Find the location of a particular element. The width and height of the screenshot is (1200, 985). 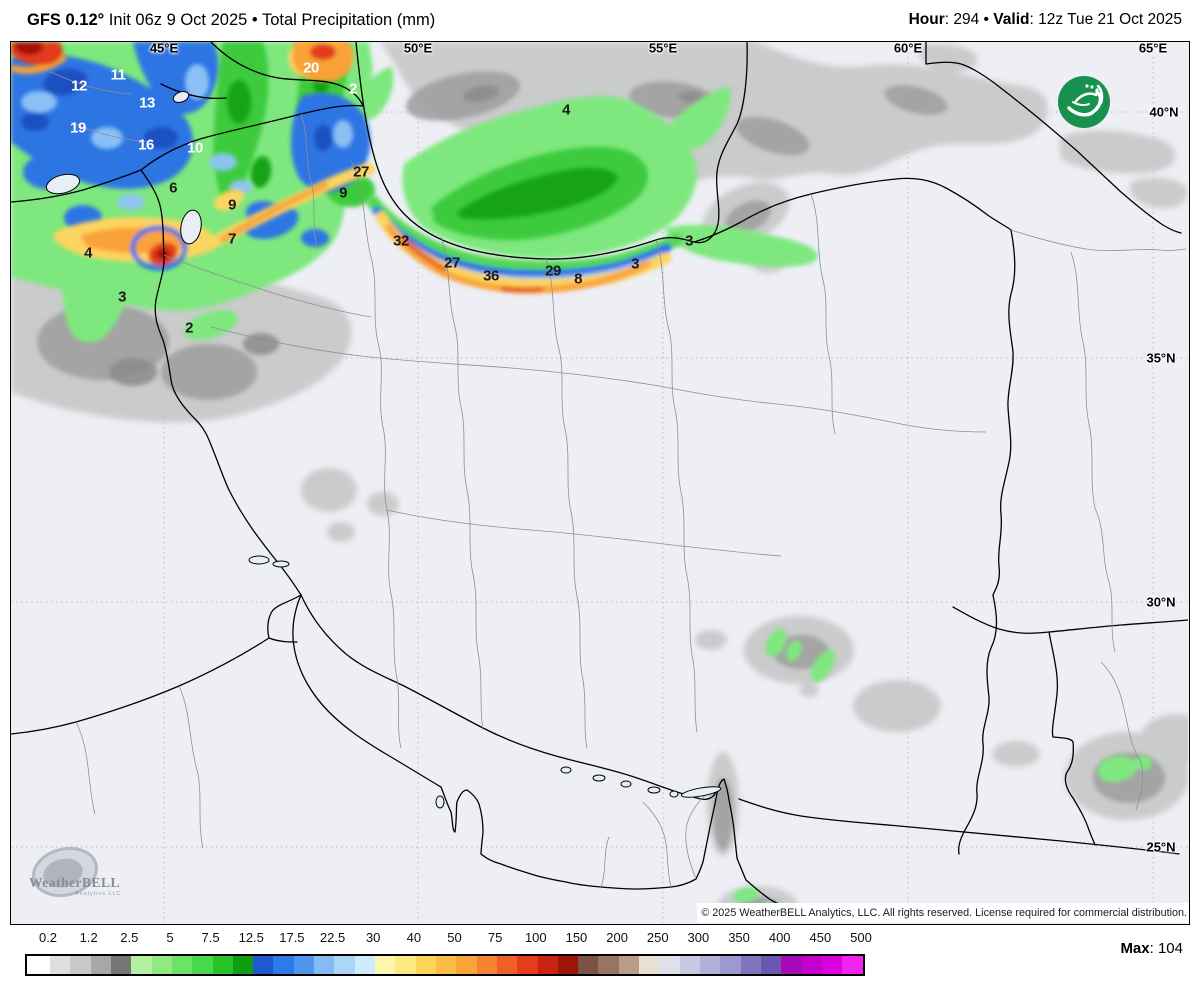

valid-time: Hour: 294 • Valid: 12z Tue 21 Oct 2025 is located at coordinates (1045, 20).